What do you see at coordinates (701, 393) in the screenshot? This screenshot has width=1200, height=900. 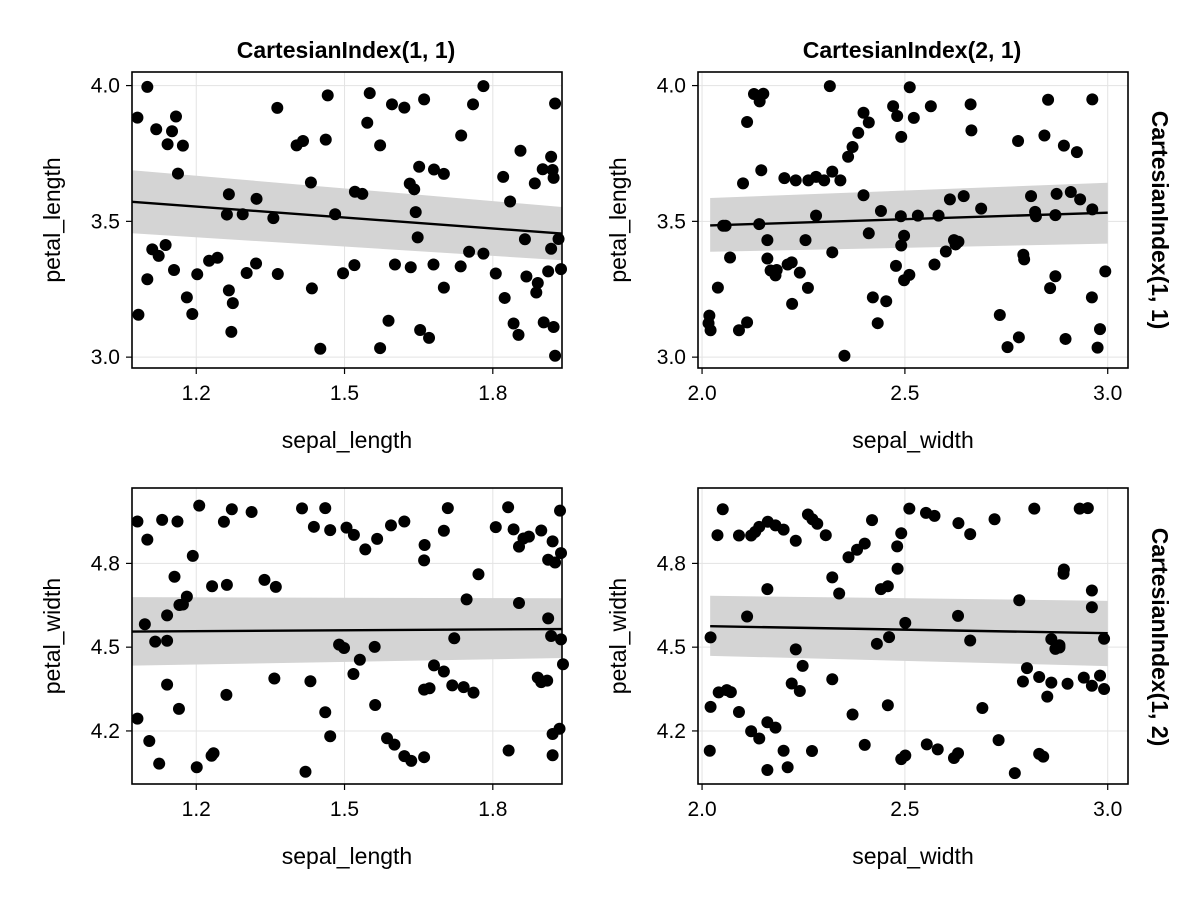 I see `x-tick-label: 2.0` at bounding box center [701, 393].